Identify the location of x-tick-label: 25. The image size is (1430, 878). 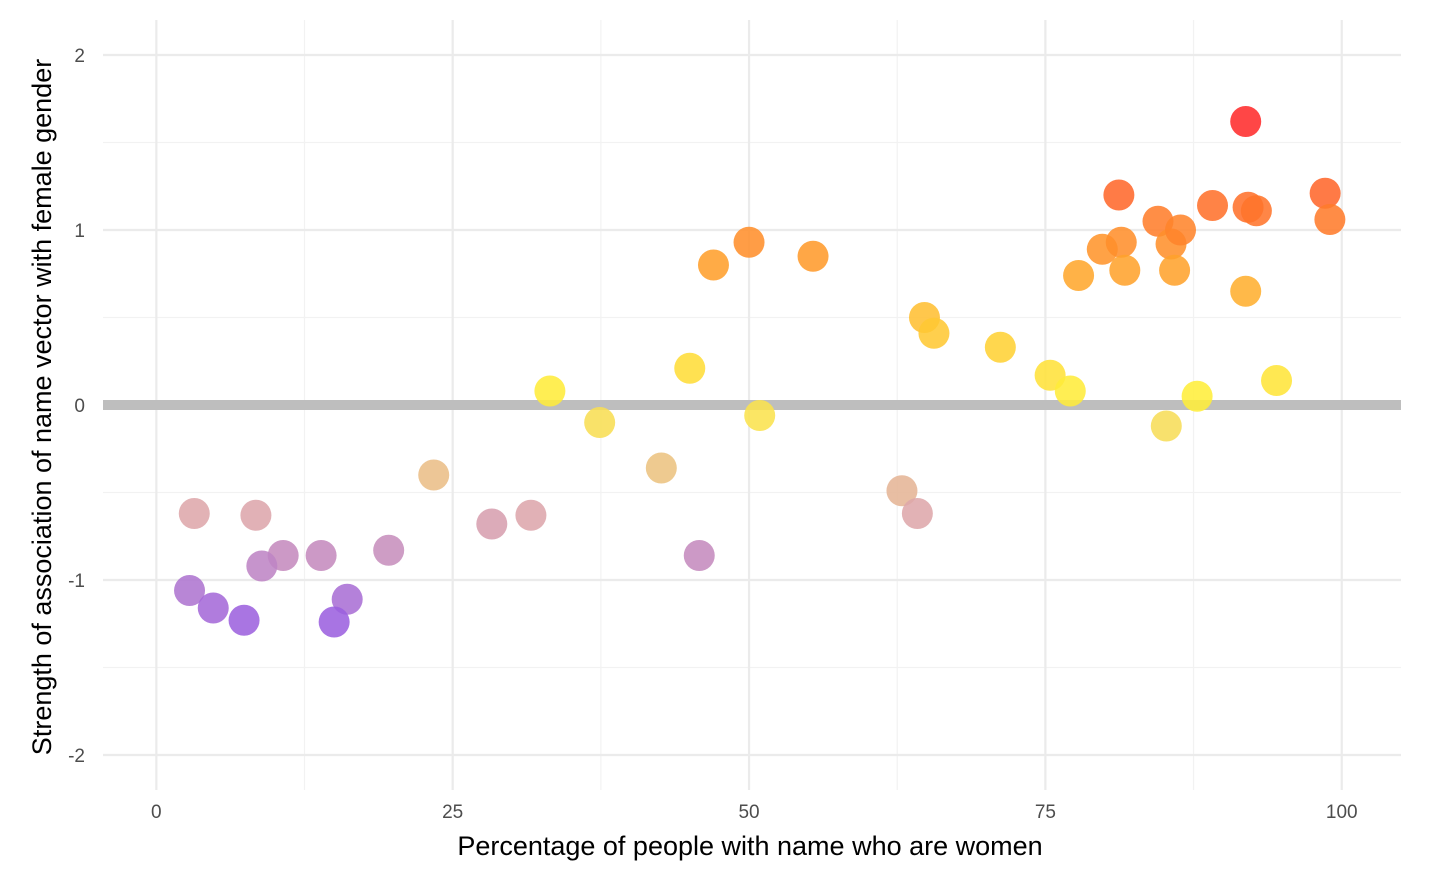
(452, 812).